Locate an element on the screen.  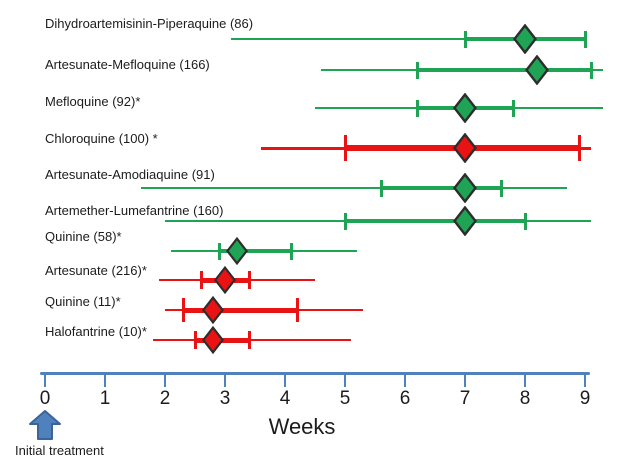
axis-tick-label: 8 is located at coordinates (525, 398).